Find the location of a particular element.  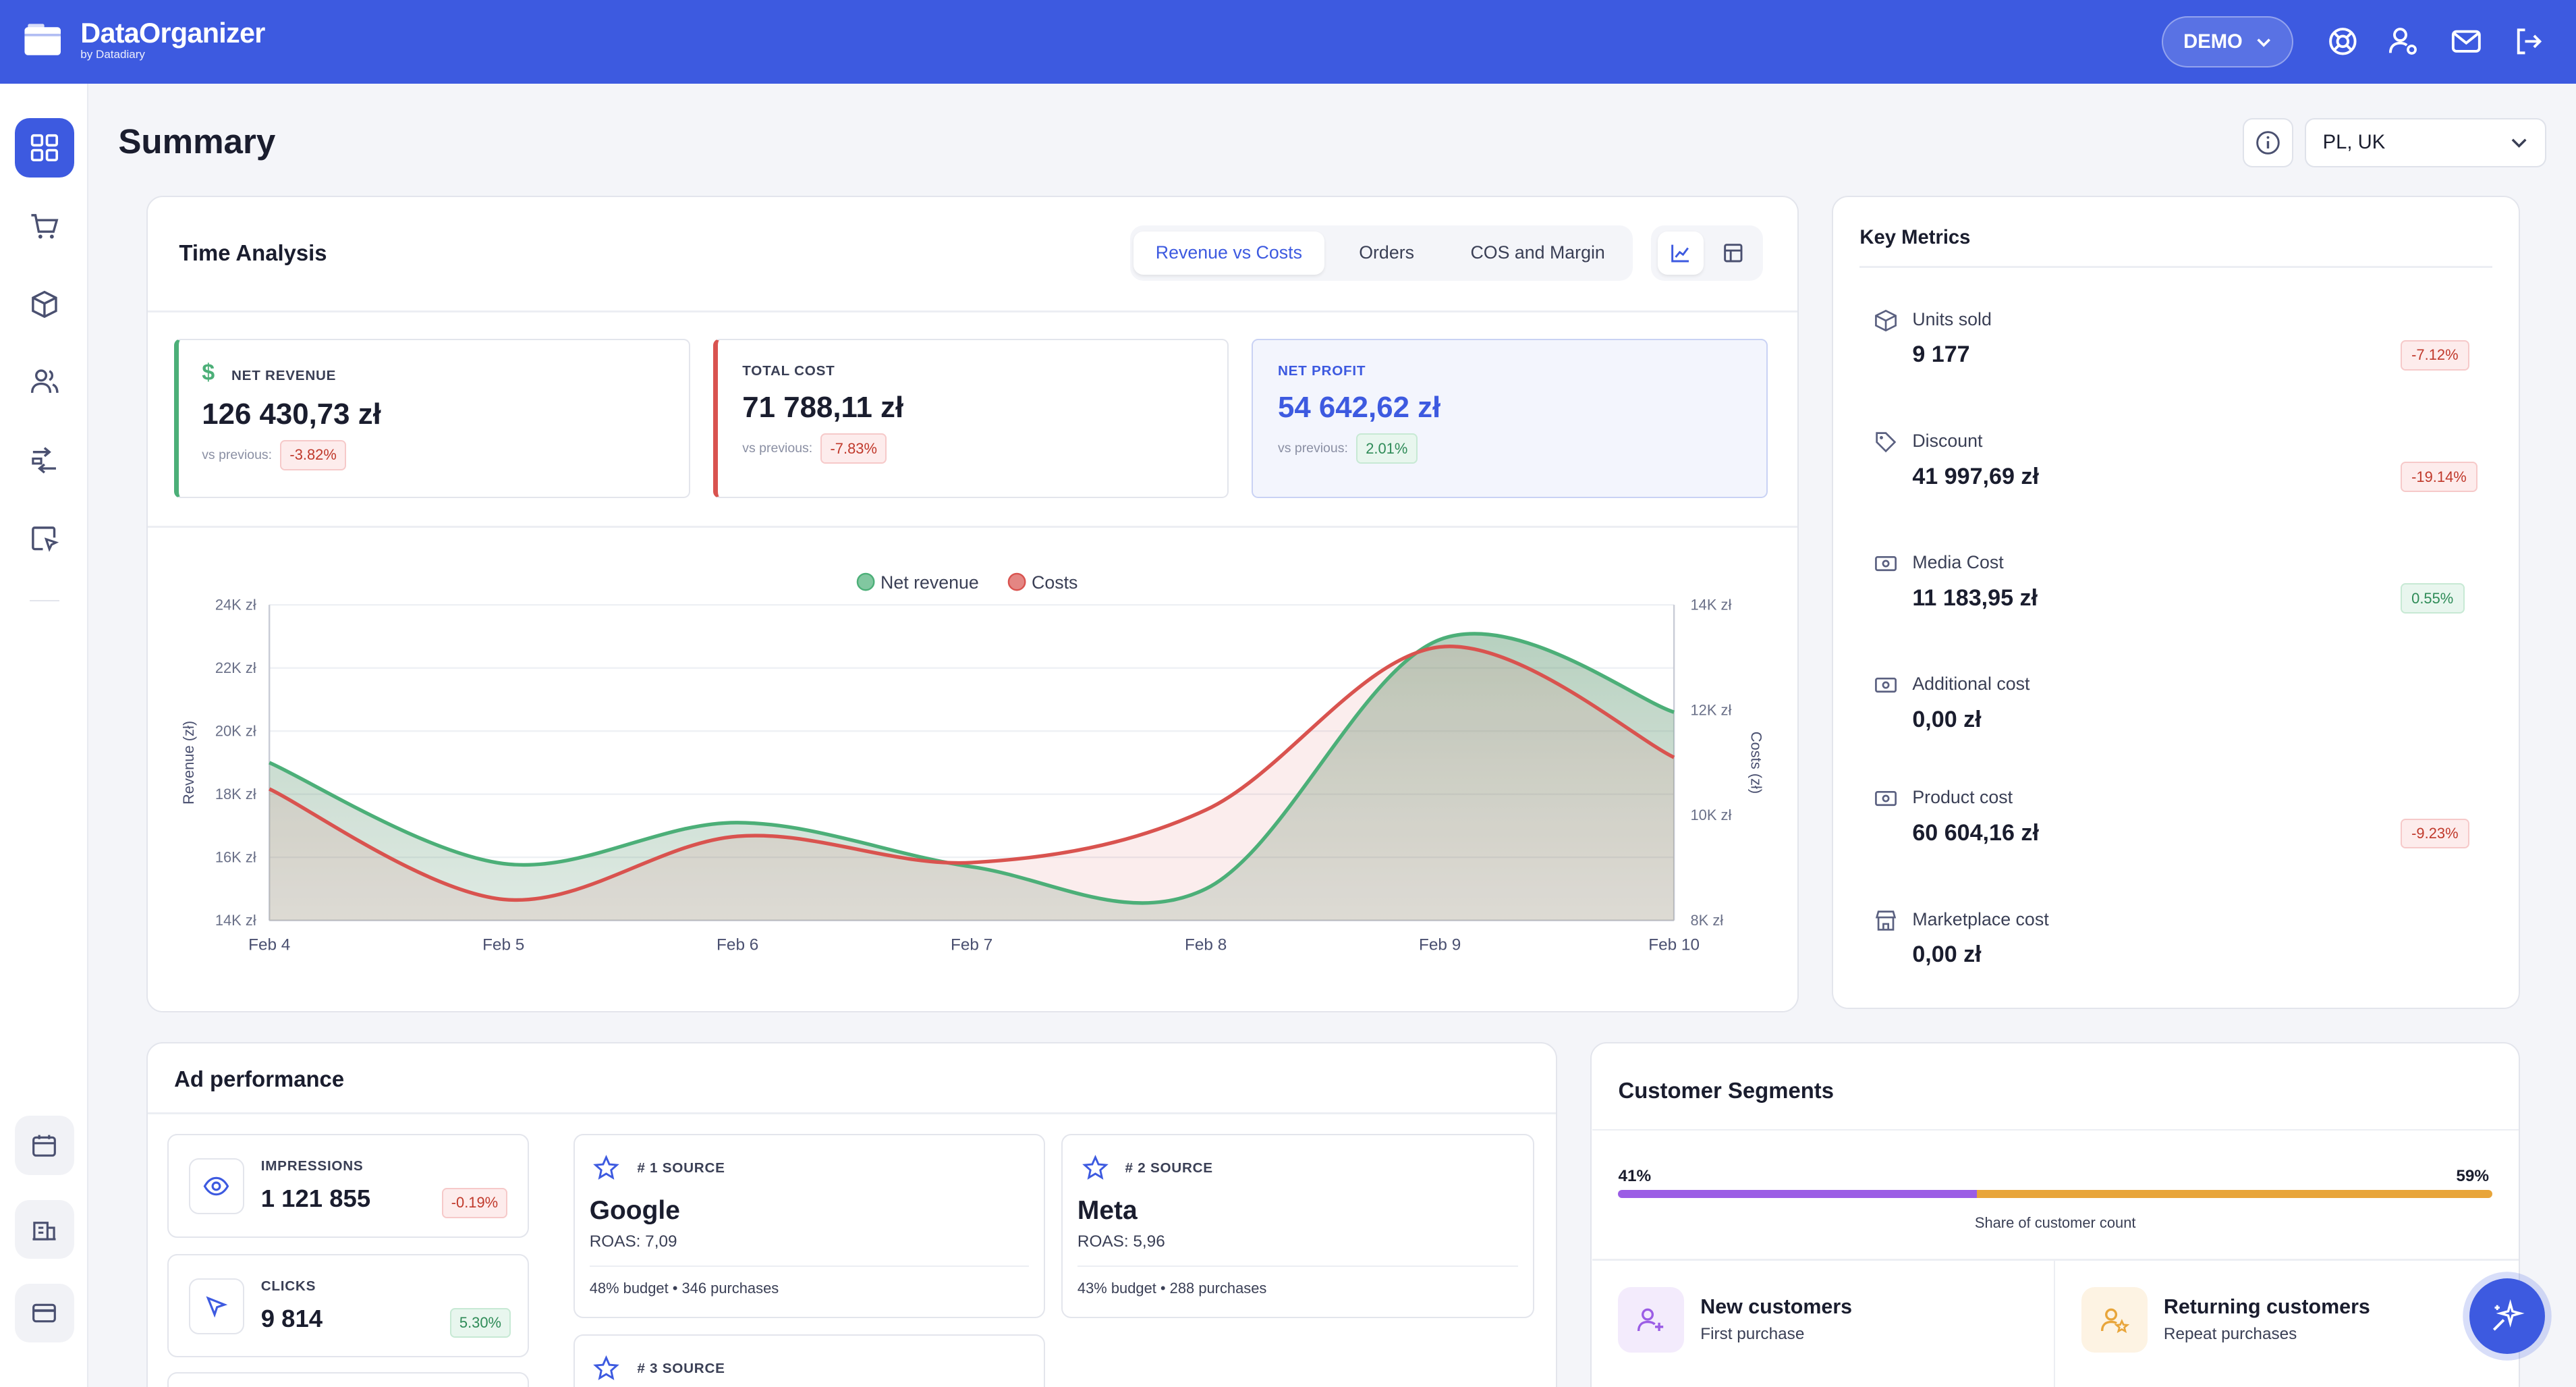

sidebar-item-products is located at coordinates (44, 304).